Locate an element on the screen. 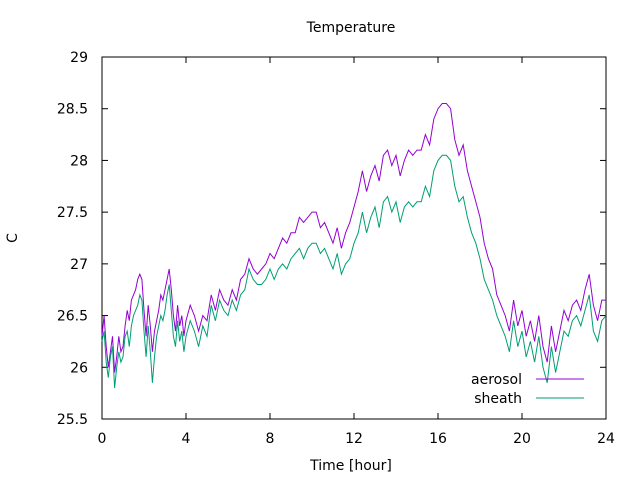  y-tick-label: 26.5 is located at coordinates (72, 317).